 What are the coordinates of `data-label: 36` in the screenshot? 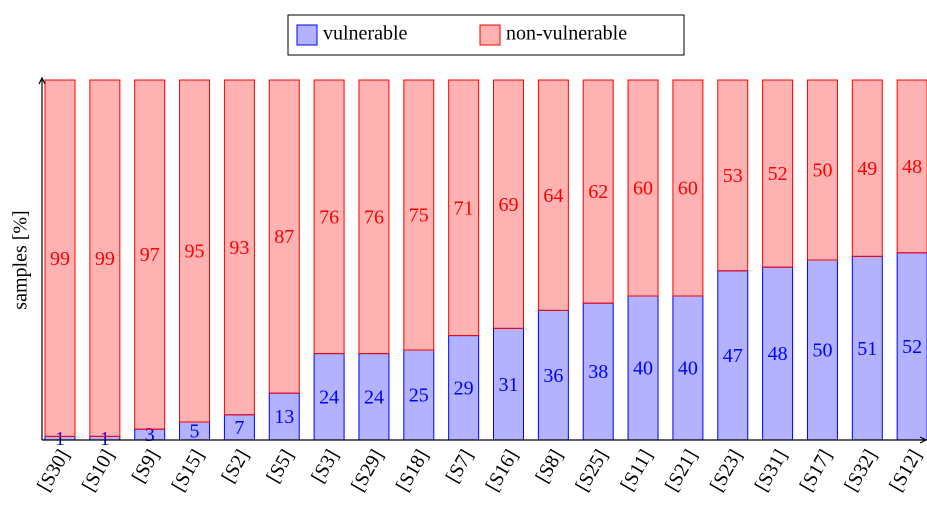 It's located at (553, 376).